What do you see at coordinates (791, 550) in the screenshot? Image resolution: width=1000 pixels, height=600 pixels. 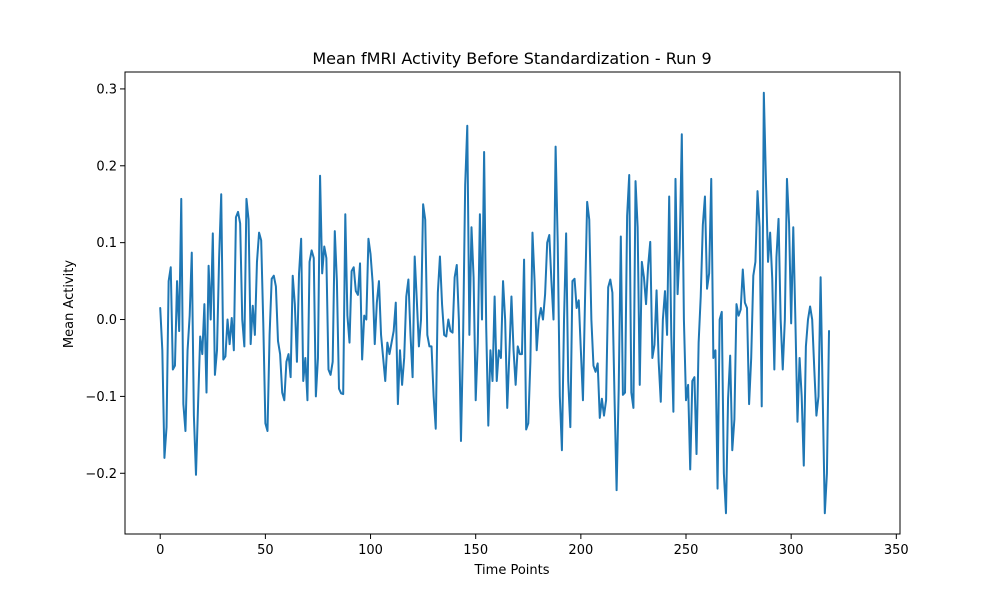 I see `x-tick-label: 300` at bounding box center [791, 550].